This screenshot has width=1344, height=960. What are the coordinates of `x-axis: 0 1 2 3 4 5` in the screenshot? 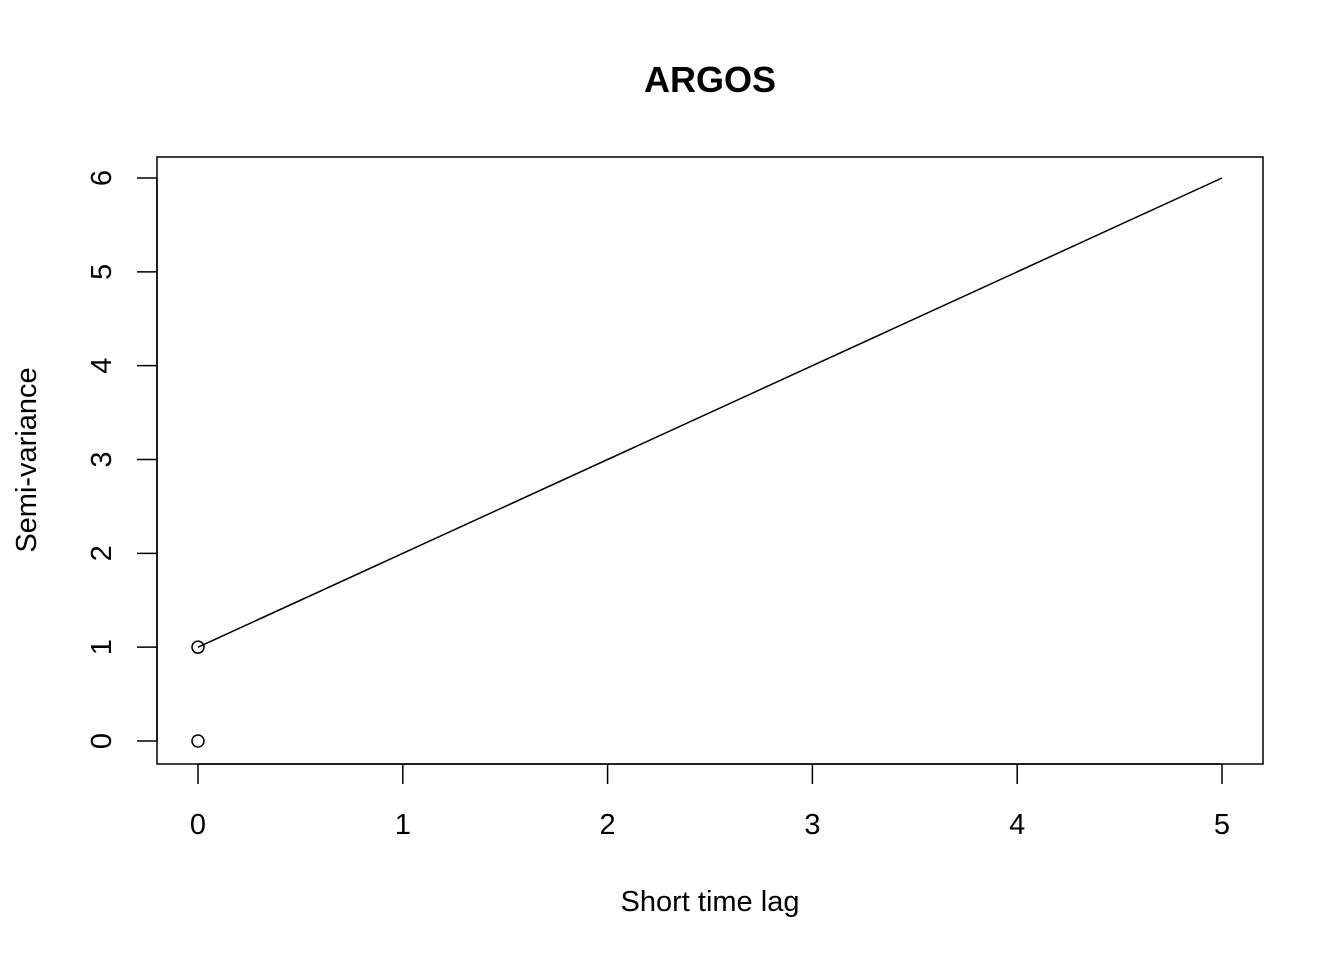 It's located at (710, 802).